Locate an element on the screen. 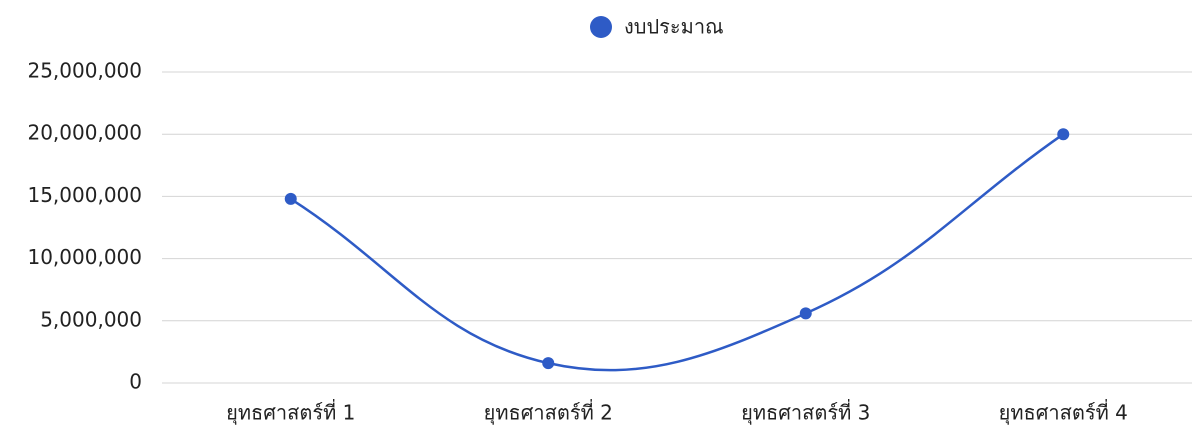 This screenshot has height=432, width=1192. y-tick-label: 20,000,000 is located at coordinates (84, 133).